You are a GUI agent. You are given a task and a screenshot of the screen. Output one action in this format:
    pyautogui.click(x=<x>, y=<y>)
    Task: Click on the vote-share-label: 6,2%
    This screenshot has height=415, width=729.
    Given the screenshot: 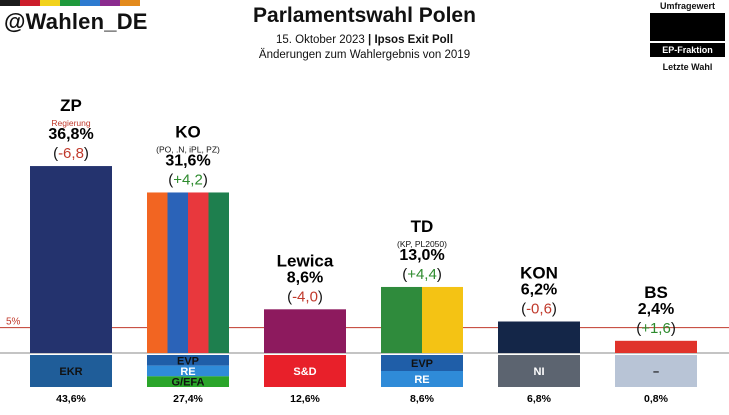 What is the action you would take?
    pyautogui.click(x=539, y=290)
    